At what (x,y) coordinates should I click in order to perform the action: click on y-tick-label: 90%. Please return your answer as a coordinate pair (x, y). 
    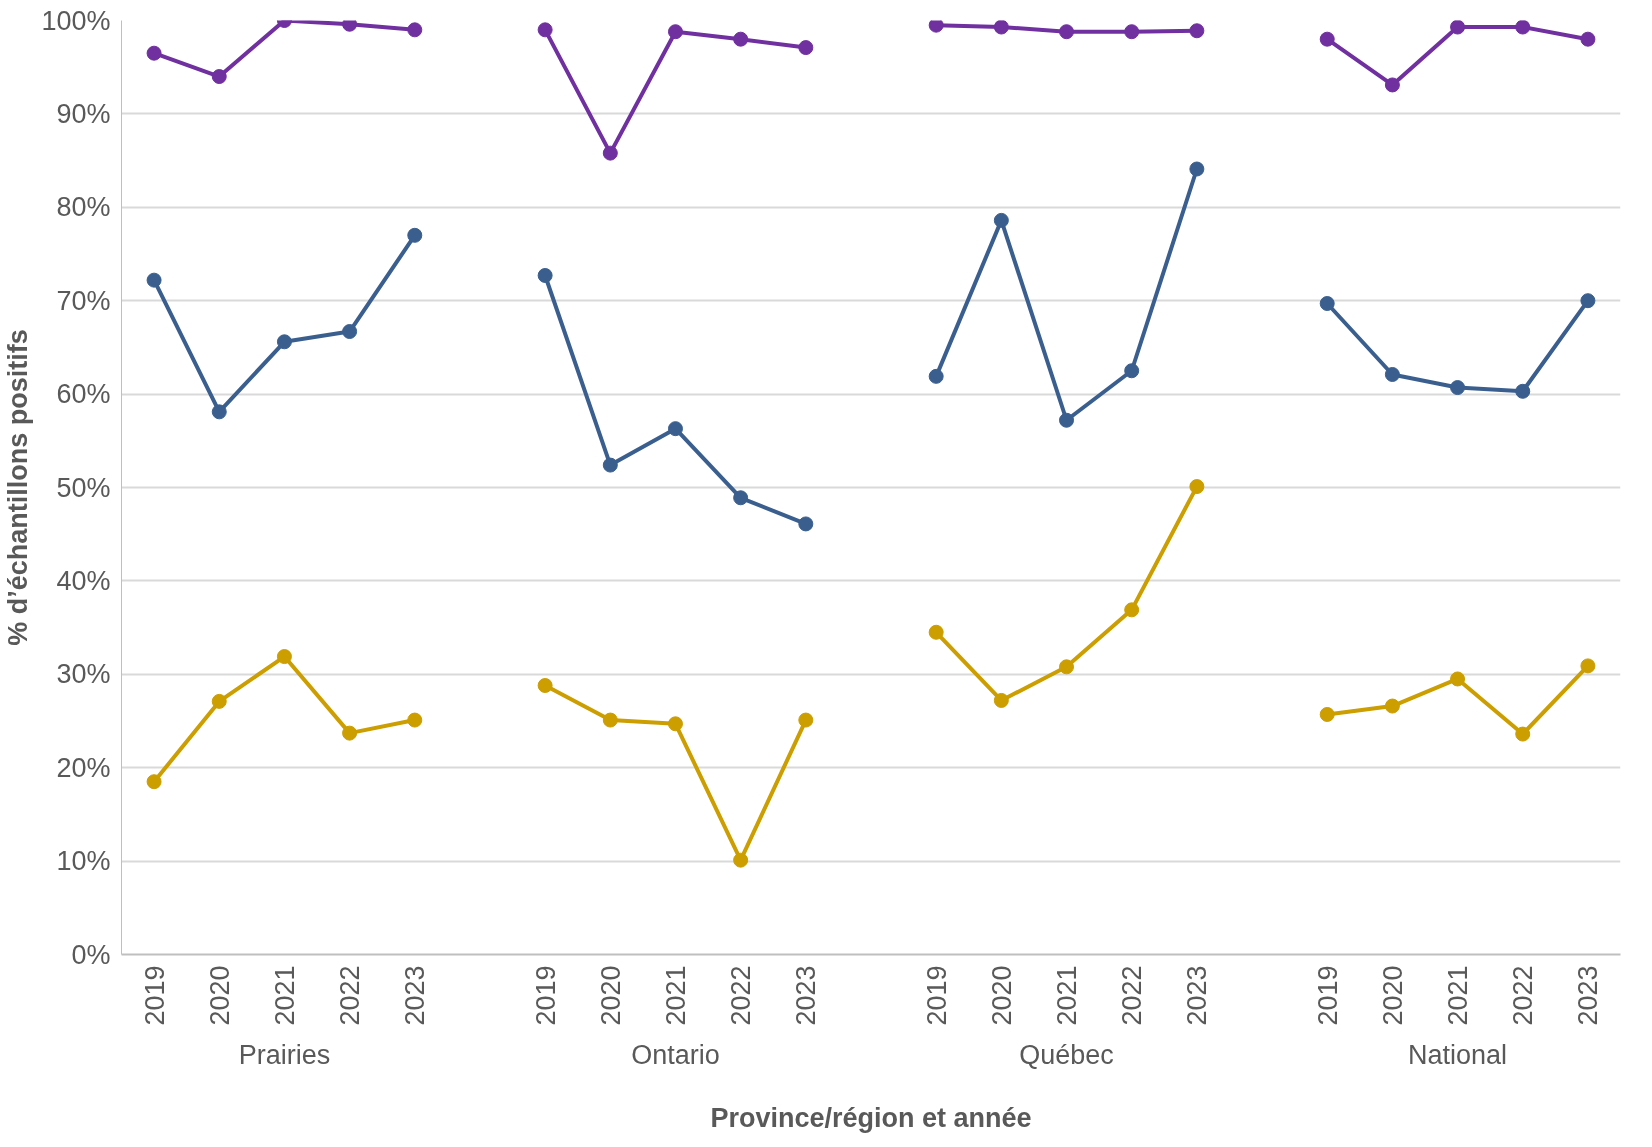
    Looking at the image, I should click on (83, 113).